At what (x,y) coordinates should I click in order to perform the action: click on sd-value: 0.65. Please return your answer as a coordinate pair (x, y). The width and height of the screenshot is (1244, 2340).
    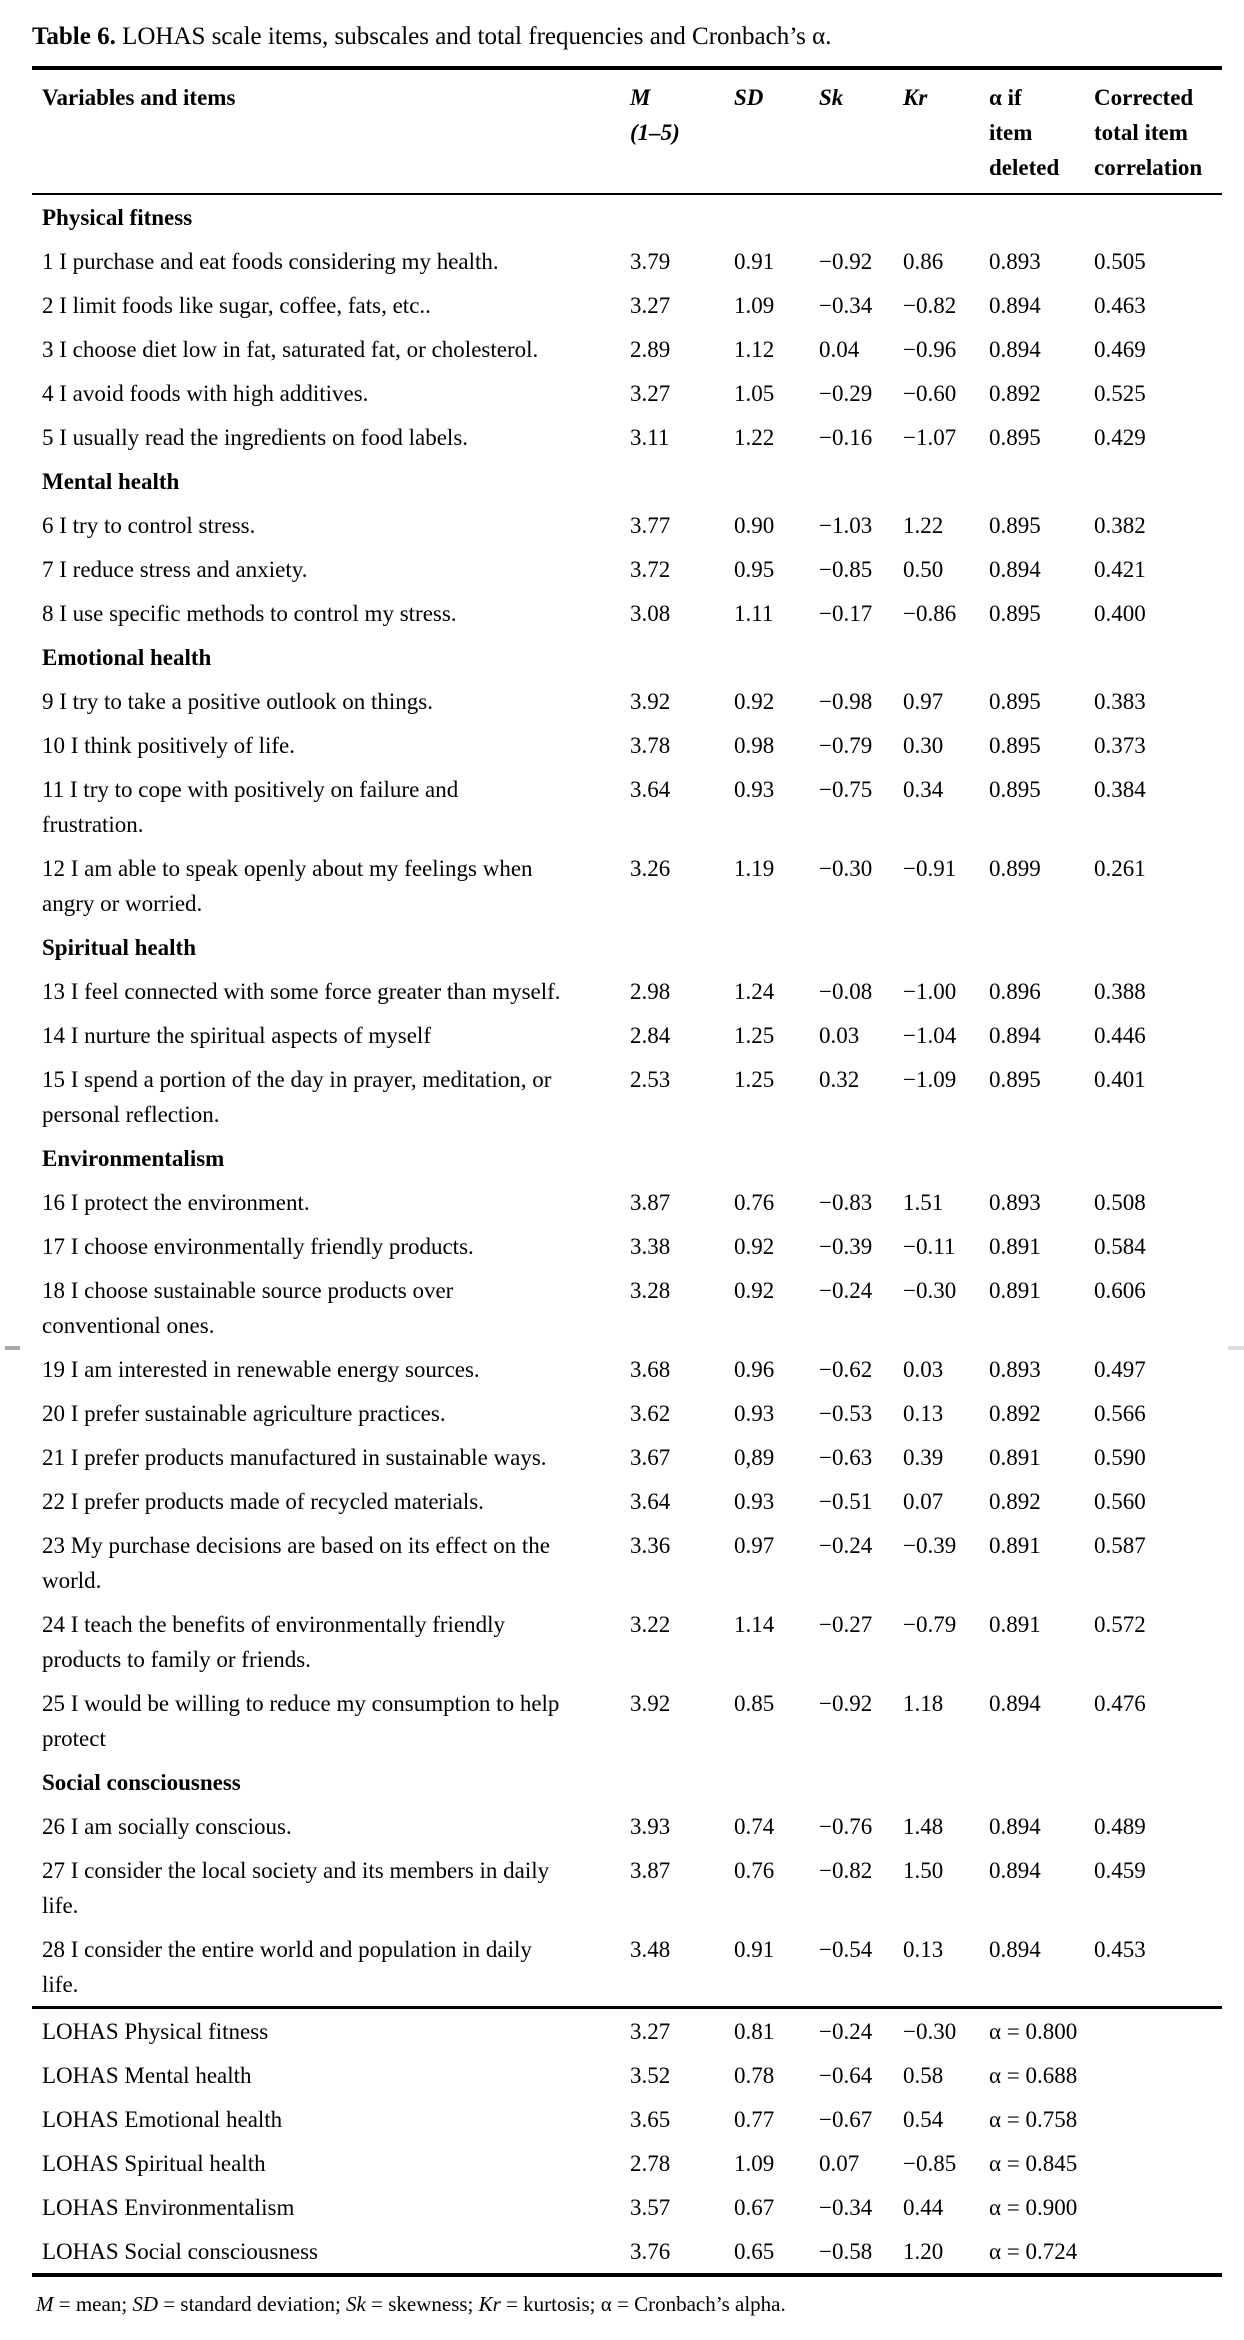
    Looking at the image, I should click on (754, 2251).